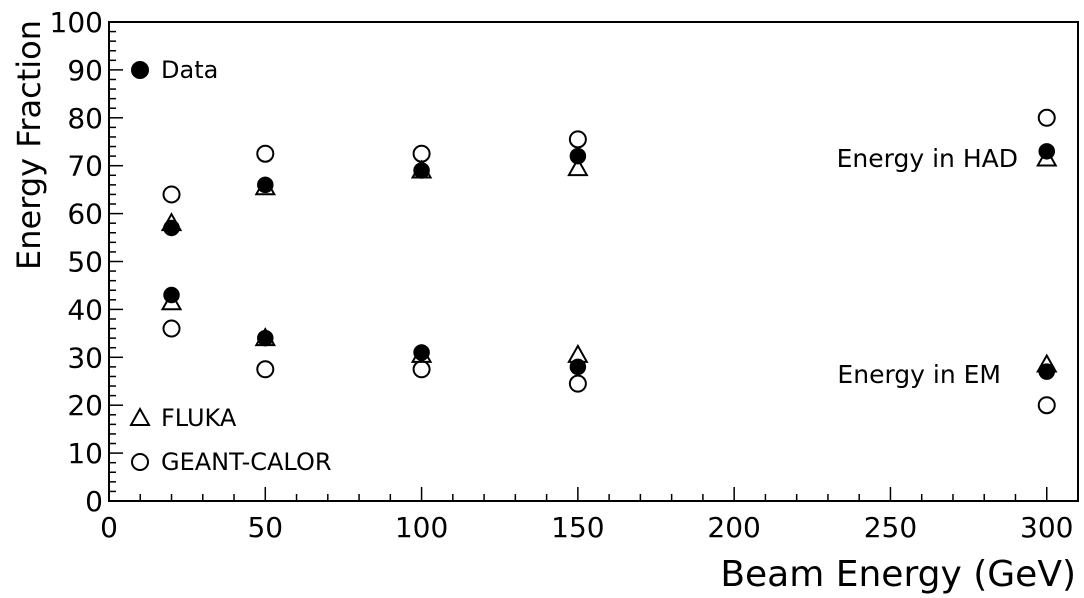  I want to click on x-tick-label: 100, so click(421, 527).